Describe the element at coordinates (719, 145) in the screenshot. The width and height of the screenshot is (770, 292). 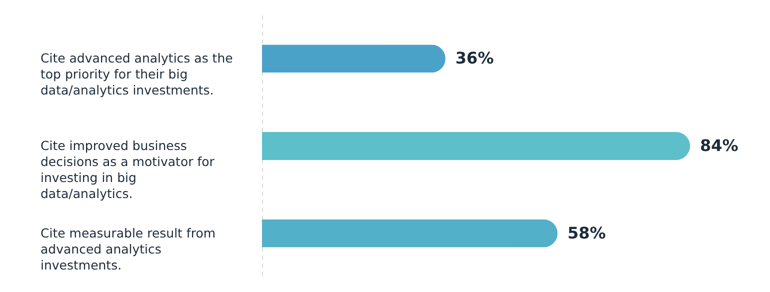
I see `data-label: 84%` at that location.